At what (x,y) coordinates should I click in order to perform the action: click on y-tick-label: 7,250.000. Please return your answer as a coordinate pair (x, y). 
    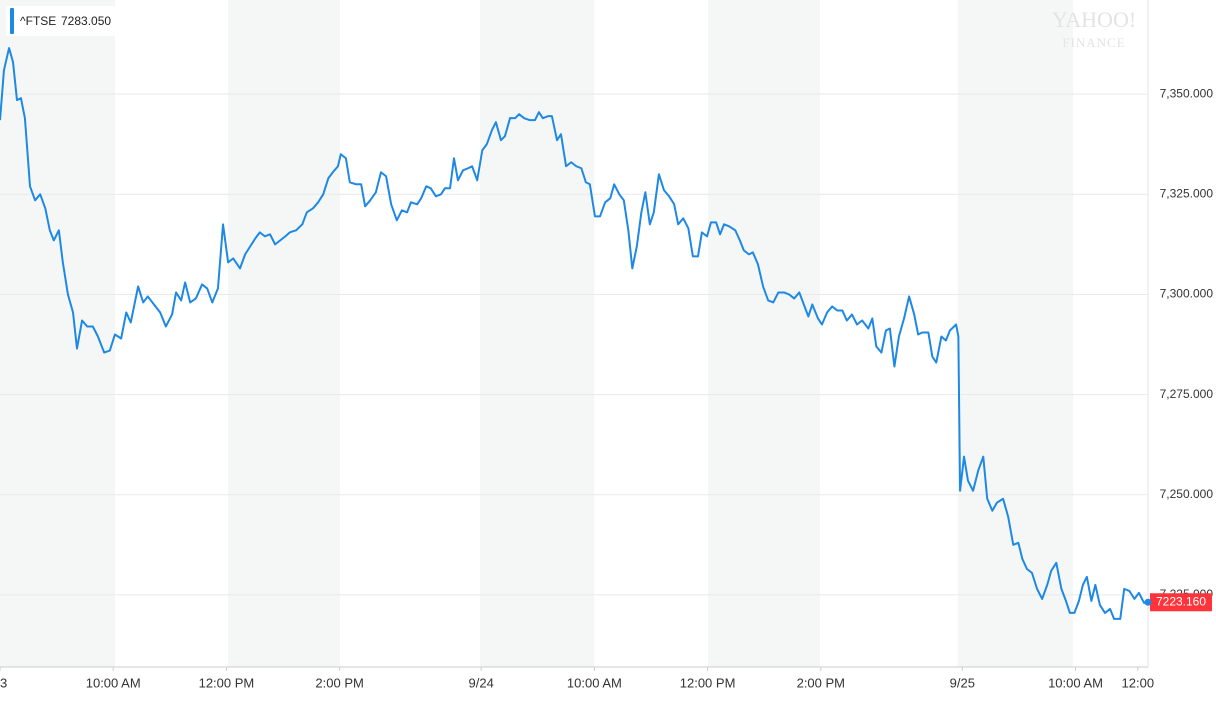
    Looking at the image, I should click on (1187, 494).